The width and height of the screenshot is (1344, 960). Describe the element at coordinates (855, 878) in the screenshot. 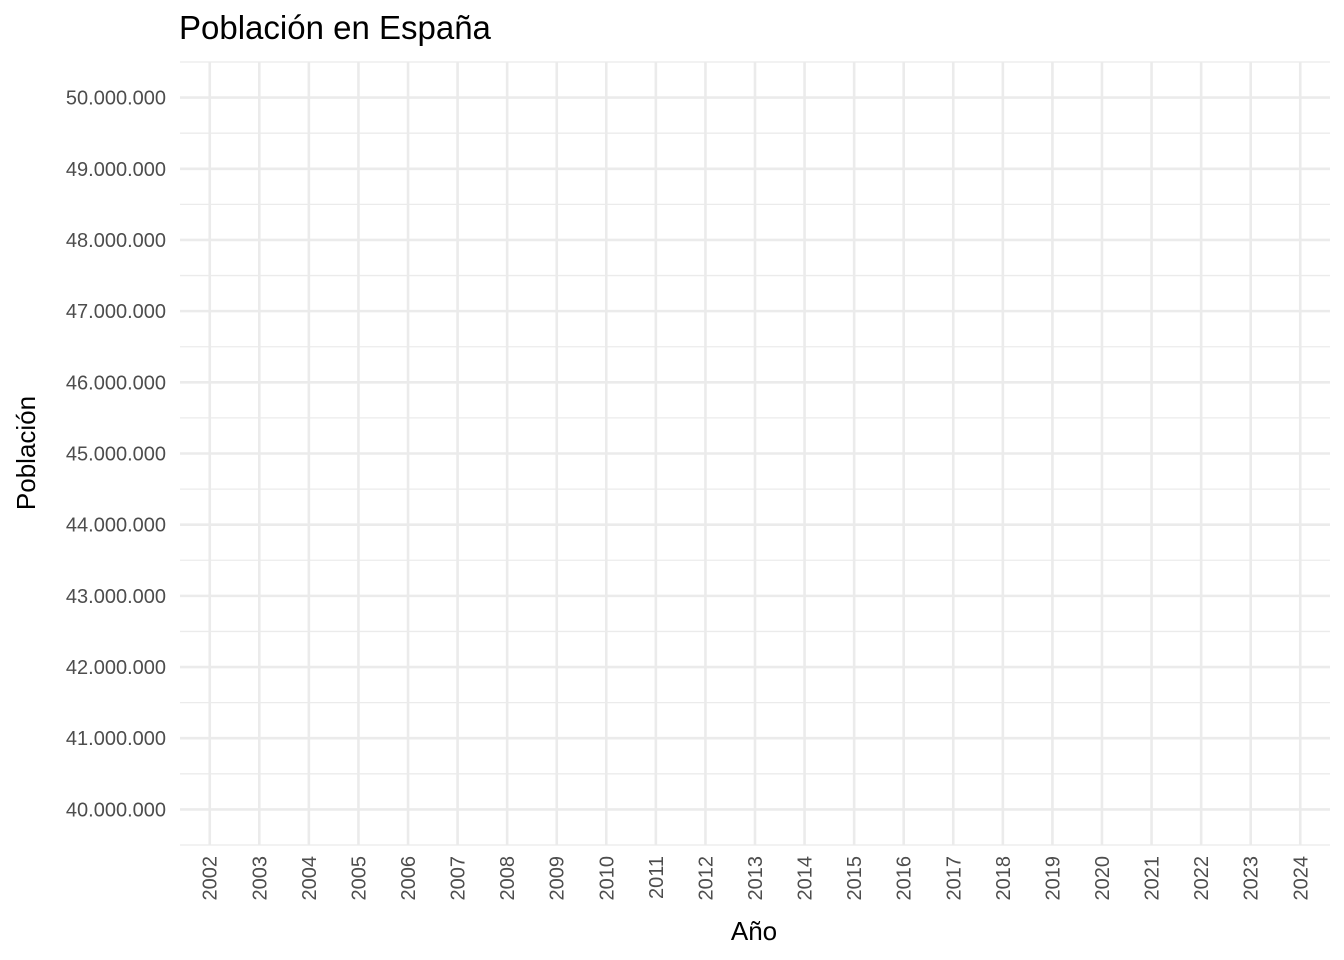

I see `x-tick-label-2015: 2015` at that location.